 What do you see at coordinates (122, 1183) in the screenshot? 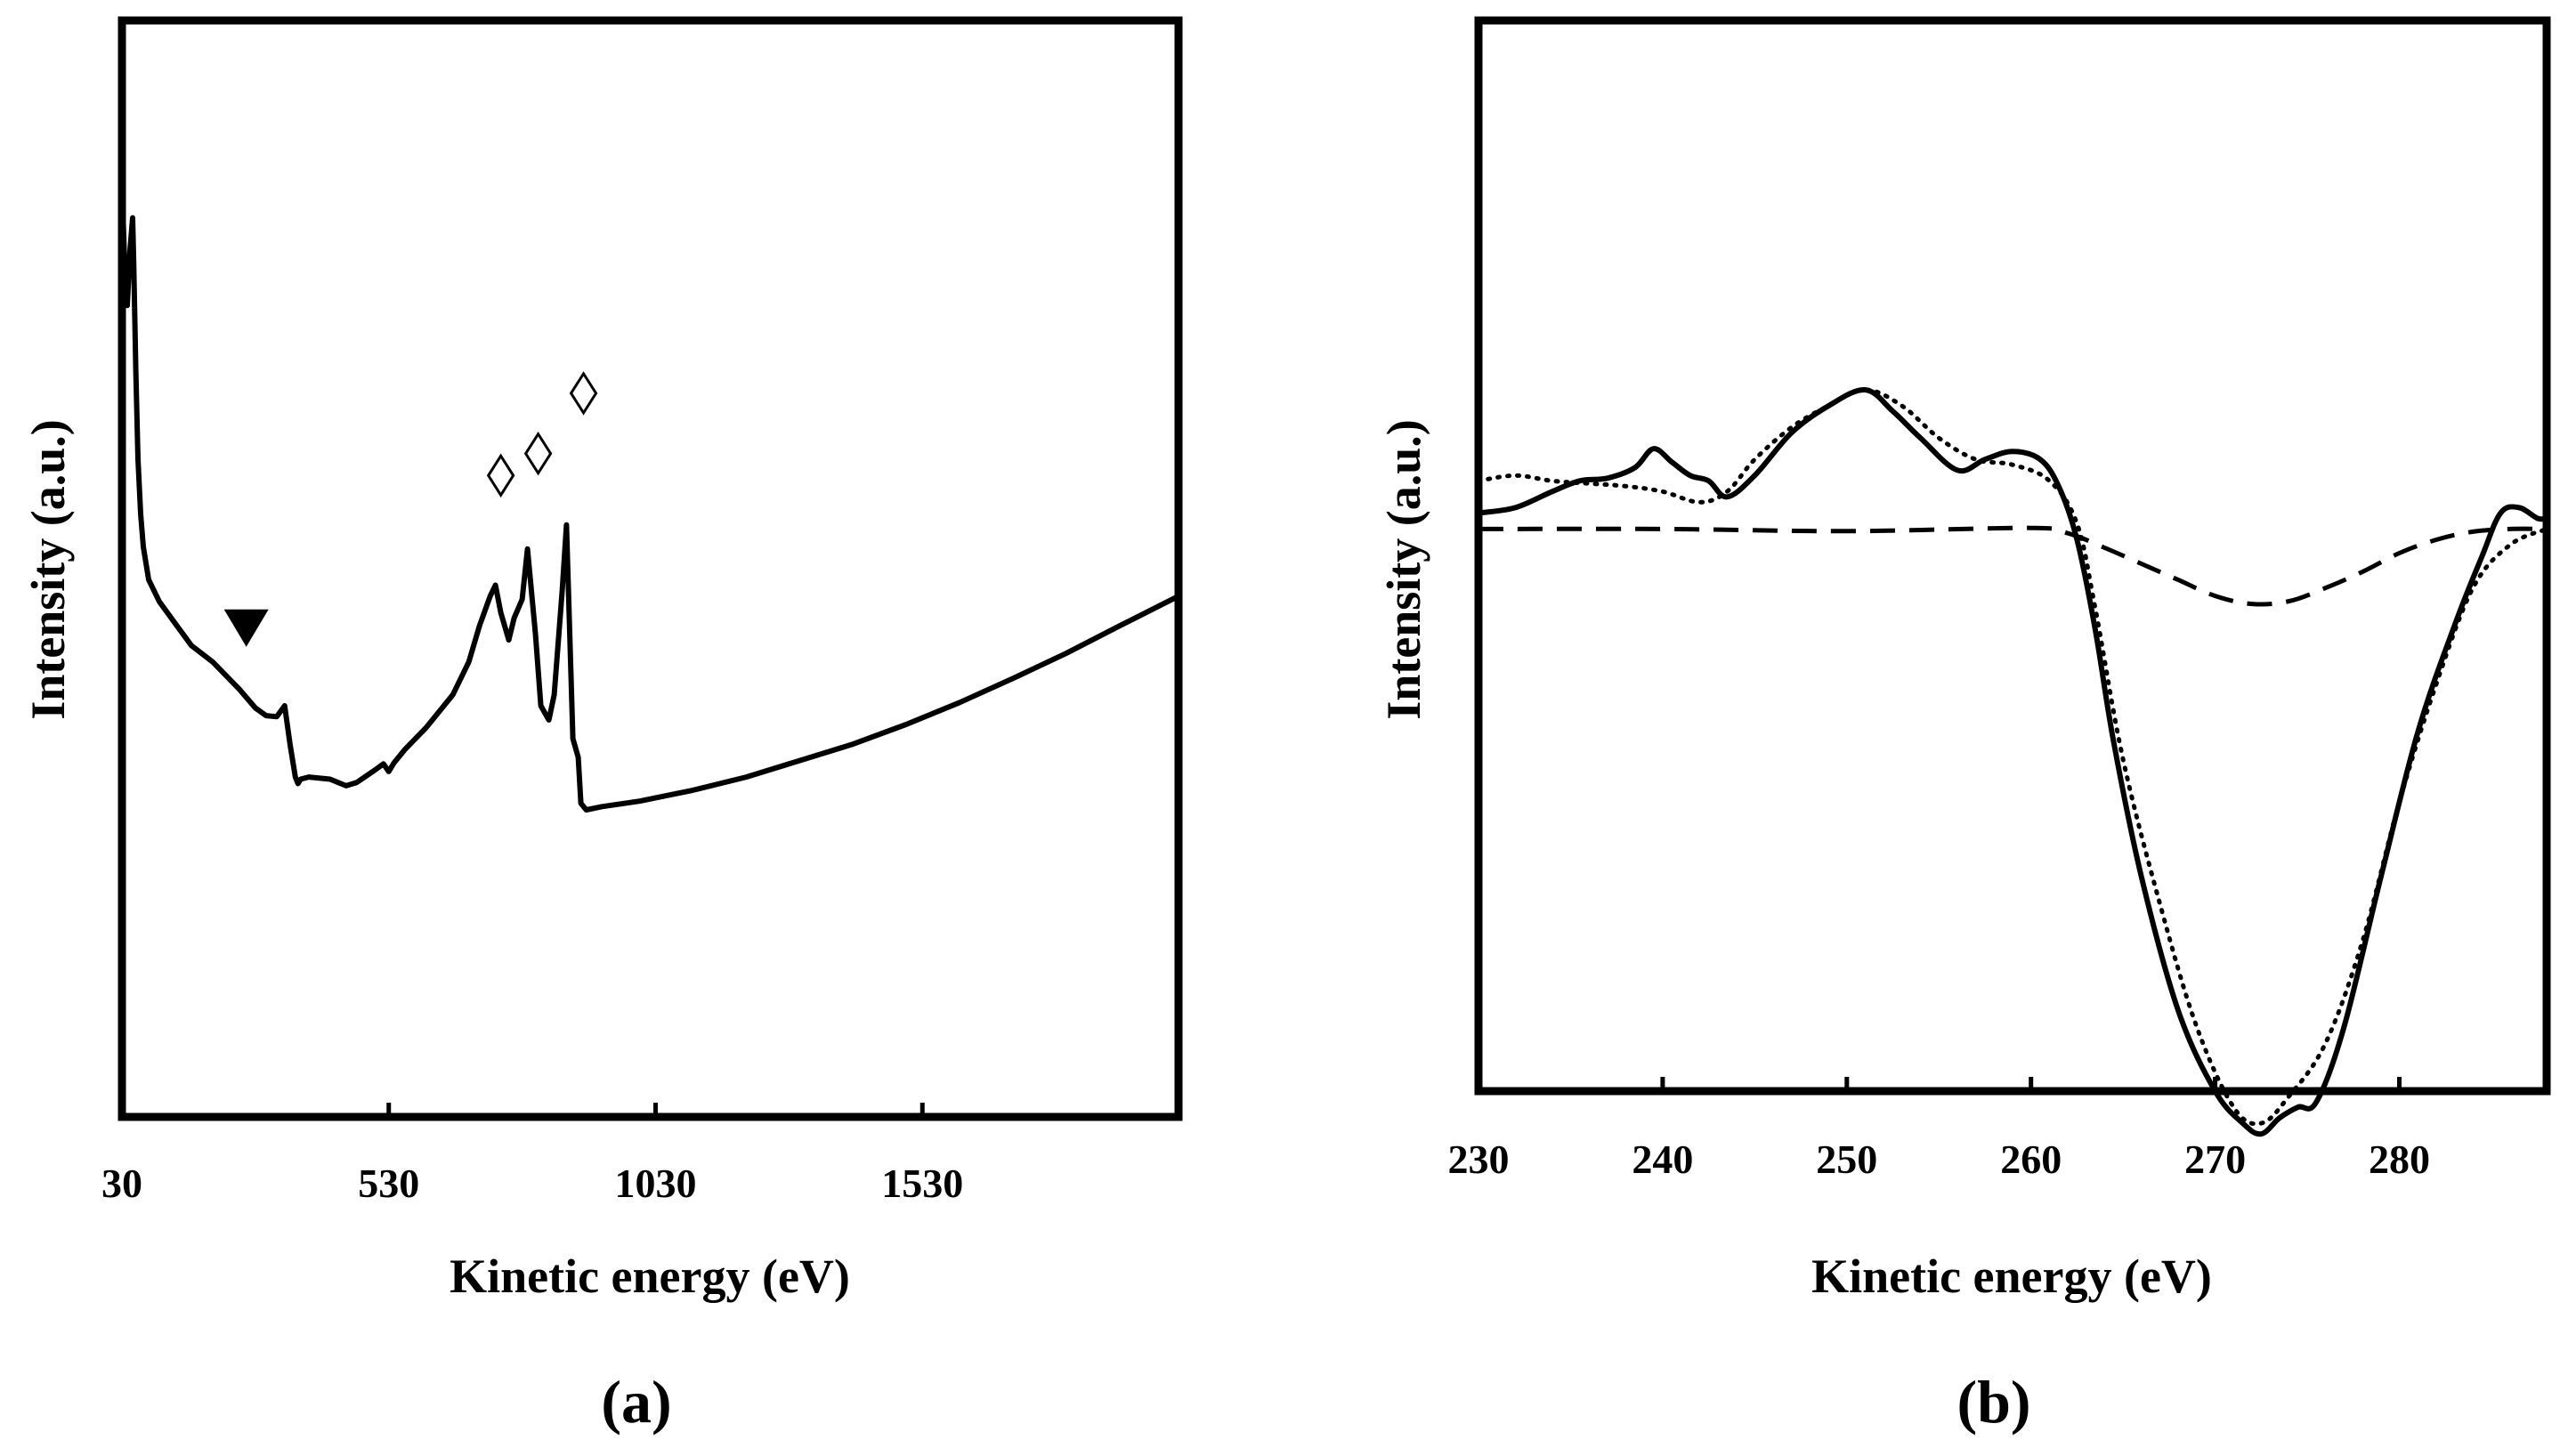
I see `panel-a-x-tick-label-30: 30` at bounding box center [122, 1183].